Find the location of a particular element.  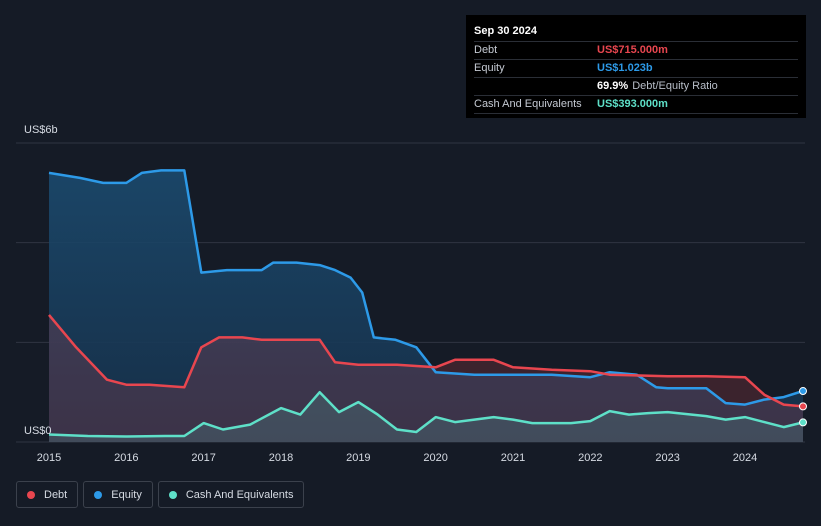

tooltip-label is located at coordinates (535, 86).